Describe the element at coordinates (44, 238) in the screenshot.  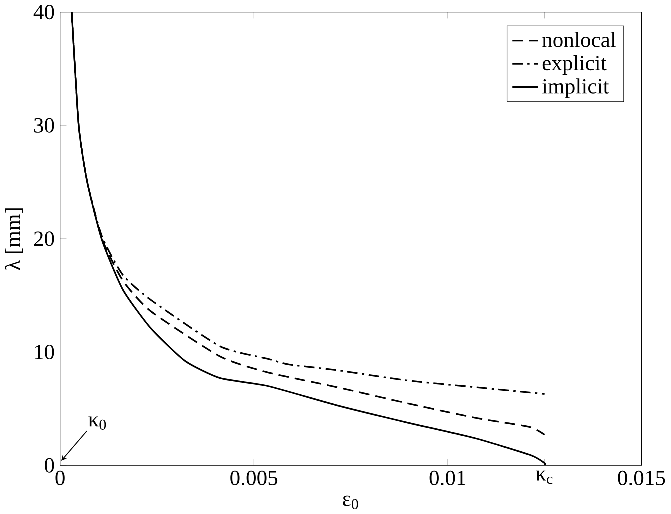
I see `y-tick-label: 20` at that location.